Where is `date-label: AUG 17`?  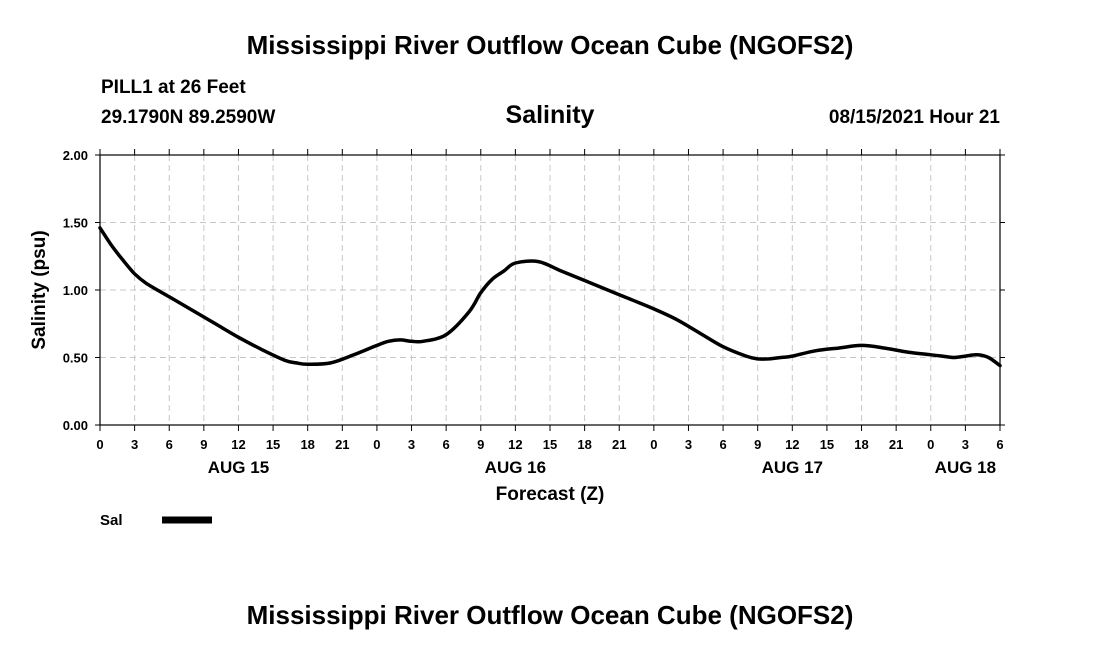 date-label: AUG 17 is located at coordinates (792, 467).